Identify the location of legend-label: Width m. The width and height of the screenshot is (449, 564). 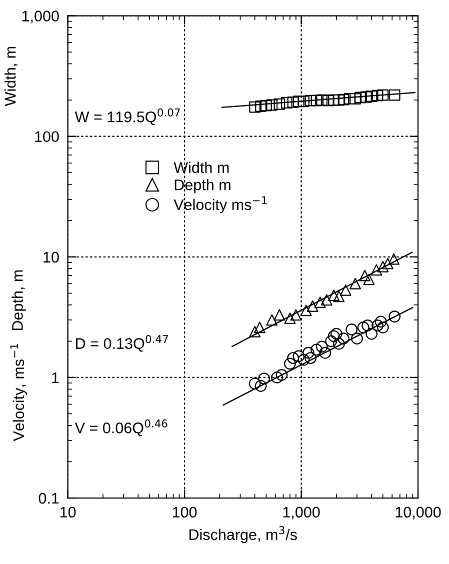
(201, 167).